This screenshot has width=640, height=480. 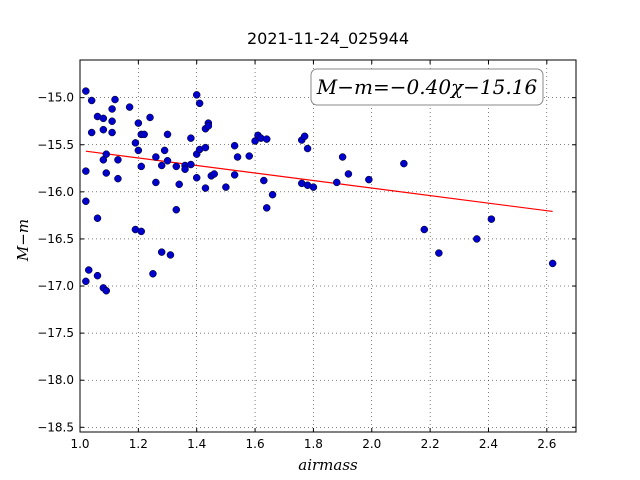 What do you see at coordinates (55, 239) in the screenshot?
I see `y-tick-label: −16.5` at bounding box center [55, 239].